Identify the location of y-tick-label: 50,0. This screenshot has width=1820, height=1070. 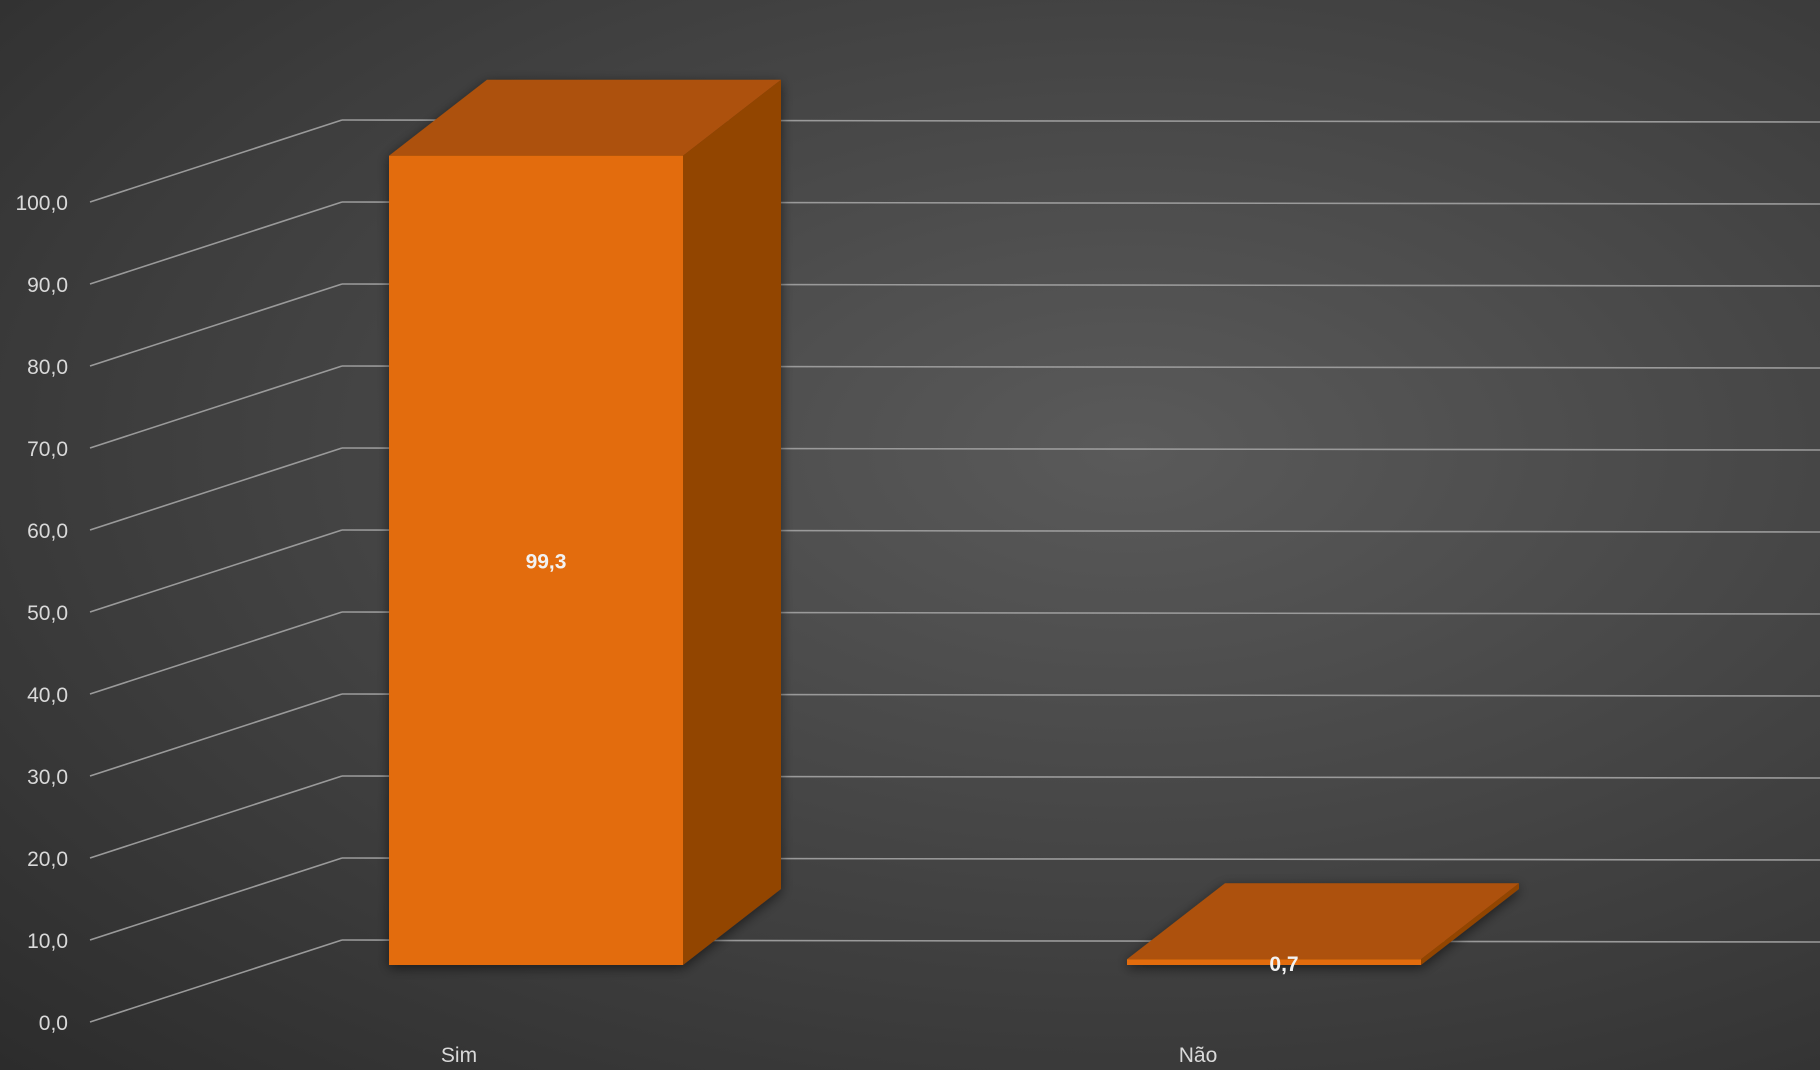
(47, 613).